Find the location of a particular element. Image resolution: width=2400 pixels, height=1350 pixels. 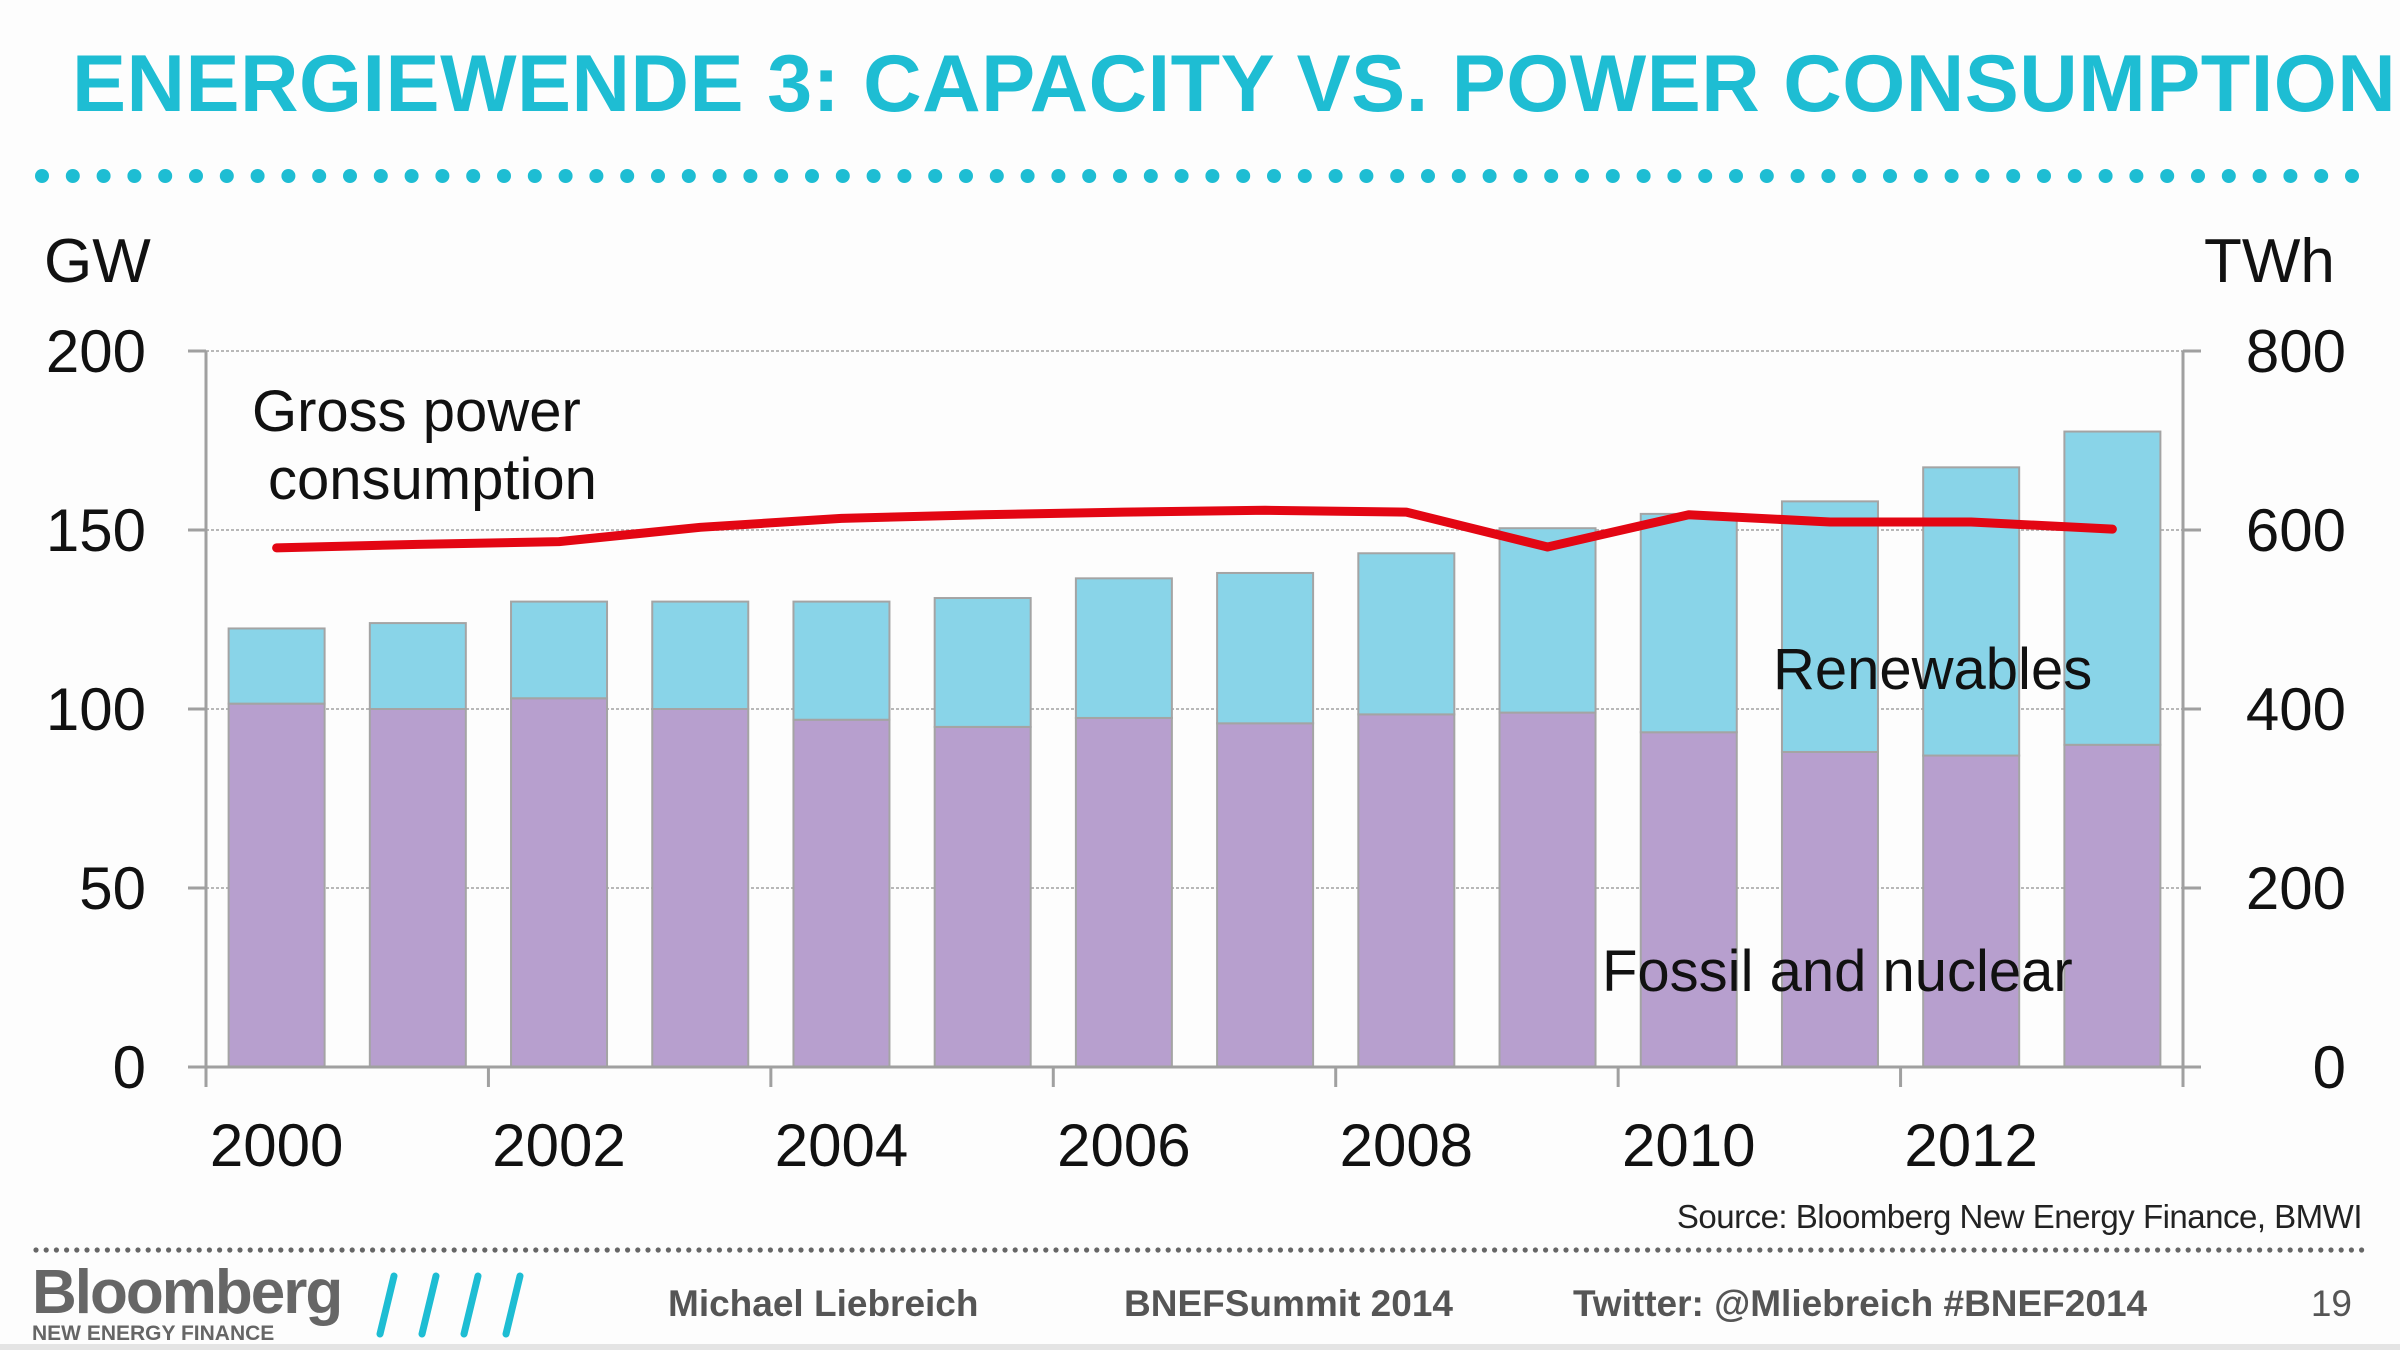

right-tick-labels: 0 200 400 600 800 is located at coordinates (2296, 709).